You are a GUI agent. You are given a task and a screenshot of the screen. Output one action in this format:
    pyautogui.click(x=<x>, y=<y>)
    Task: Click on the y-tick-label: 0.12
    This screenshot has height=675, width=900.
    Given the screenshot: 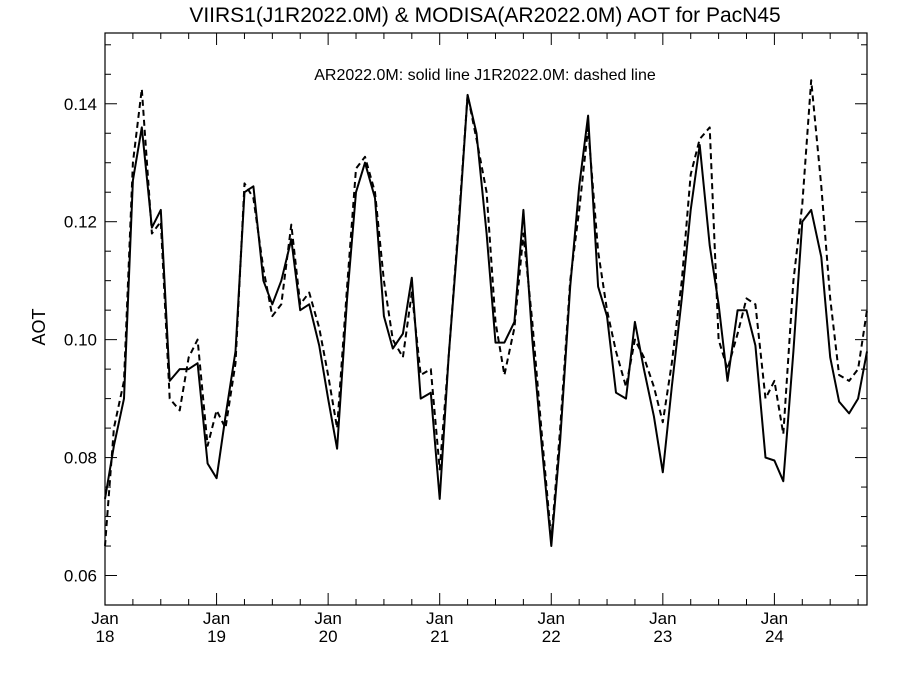 What is the action you would take?
    pyautogui.click(x=80, y=222)
    